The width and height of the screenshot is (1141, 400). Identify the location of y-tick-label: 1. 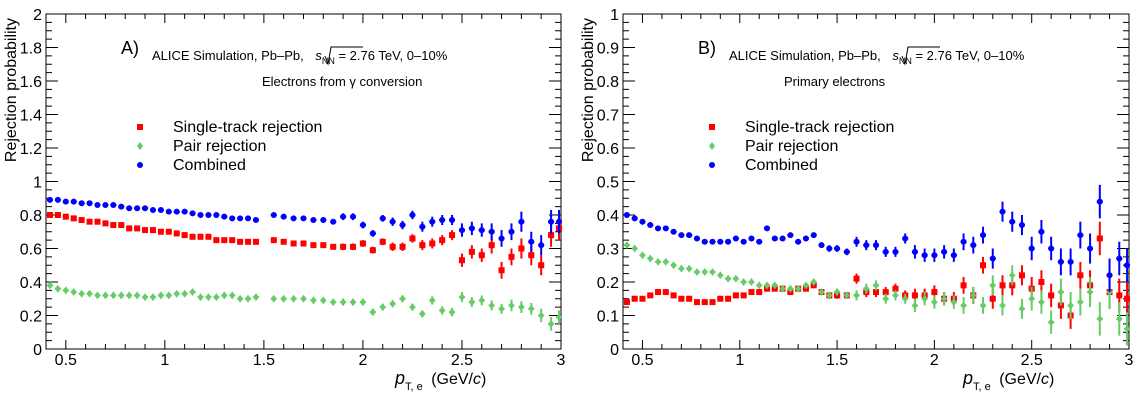
(614, 15).